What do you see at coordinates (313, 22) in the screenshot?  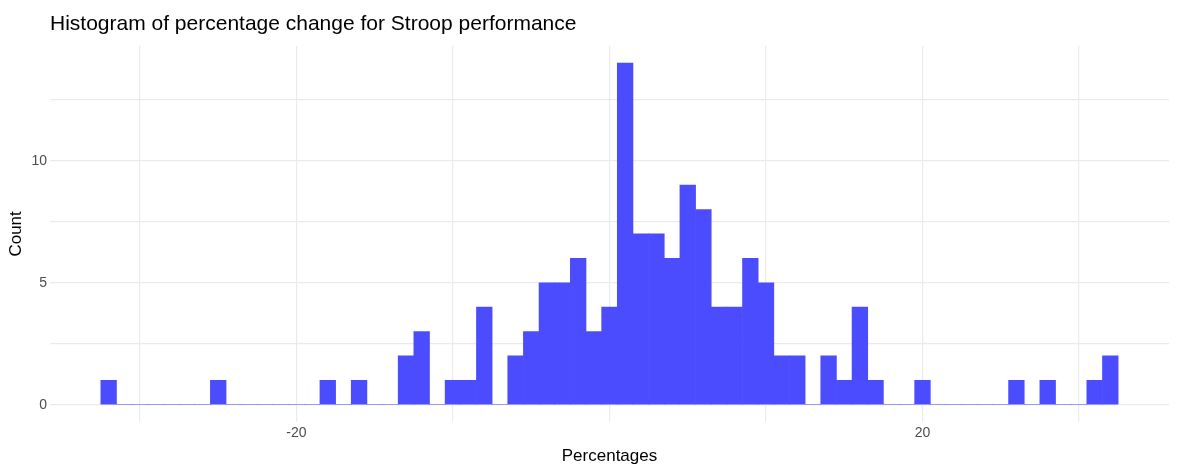 I see `chart-title: Histogram of percentage change for Stroop performance` at bounding box center [313, 22].